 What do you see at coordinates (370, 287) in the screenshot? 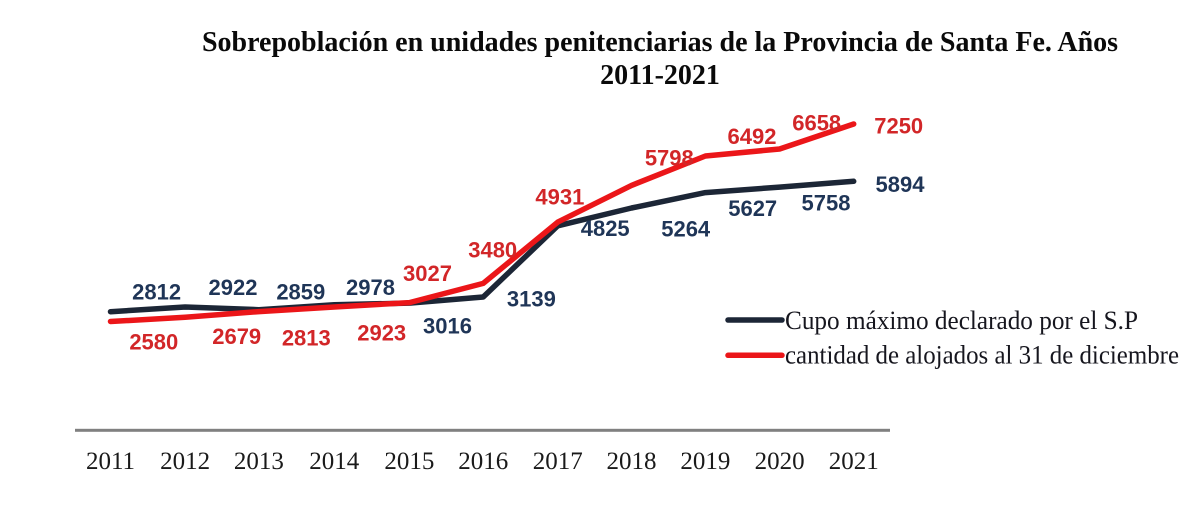
I see `svg-text: 2978` at bounding box center [370, 287].